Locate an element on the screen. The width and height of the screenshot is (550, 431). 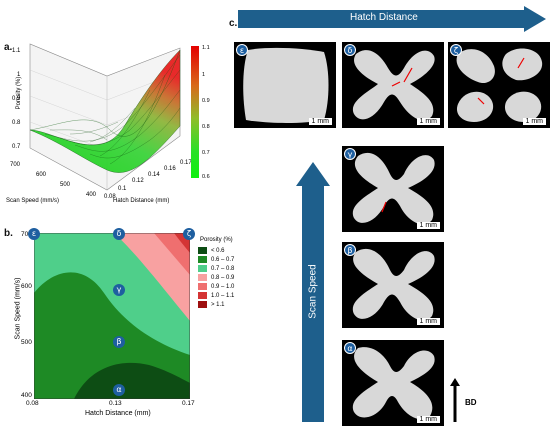
scan-speed-arrow is located at coordinates (313, 292).